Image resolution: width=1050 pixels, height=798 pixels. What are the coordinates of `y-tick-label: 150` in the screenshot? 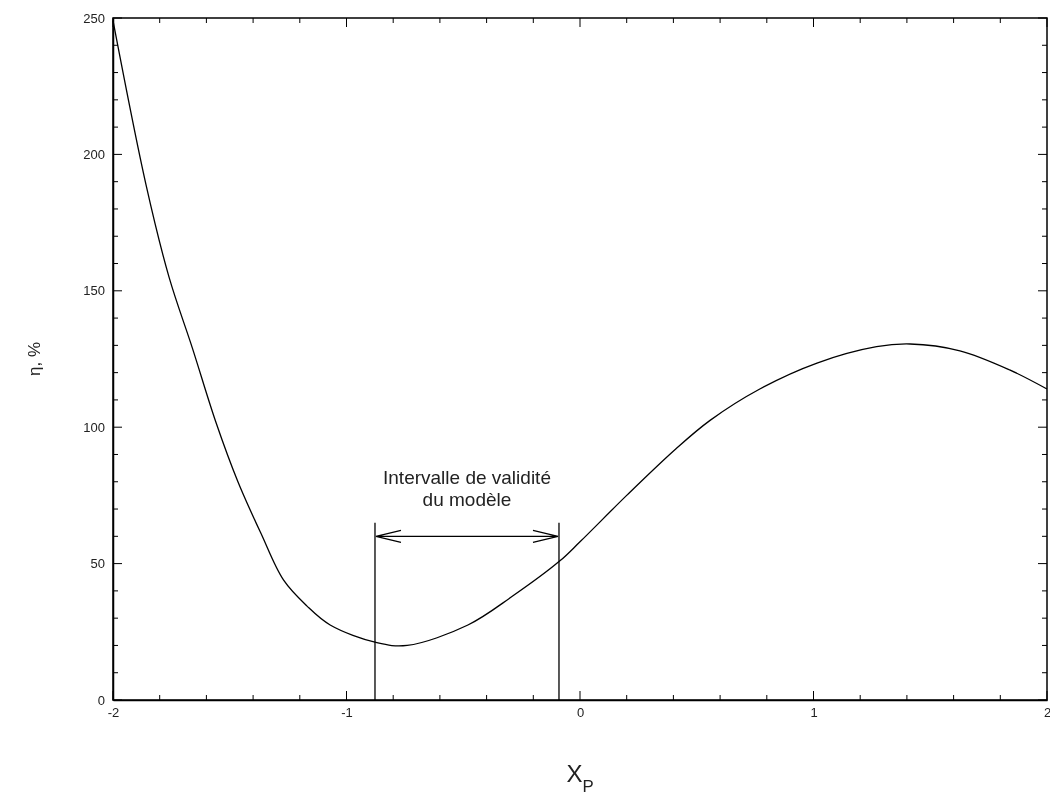 It's located at (94, 291).